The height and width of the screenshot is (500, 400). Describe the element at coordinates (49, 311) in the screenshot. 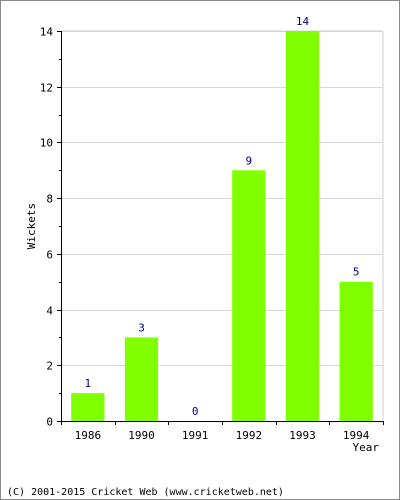

I see `y-tick-label: 4` at that location.